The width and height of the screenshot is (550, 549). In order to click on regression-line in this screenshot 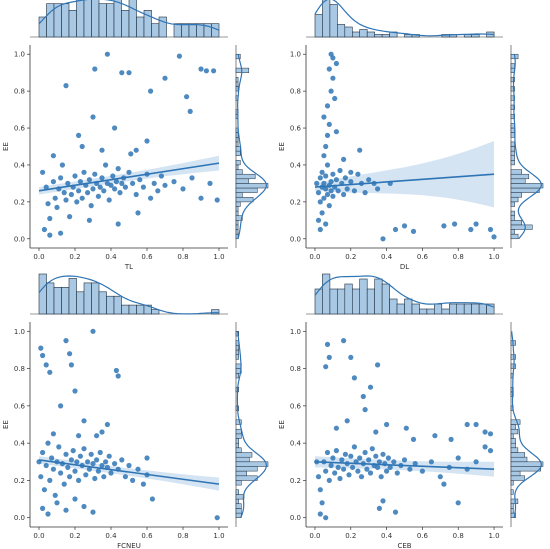, I will do `click(129, 472)`.